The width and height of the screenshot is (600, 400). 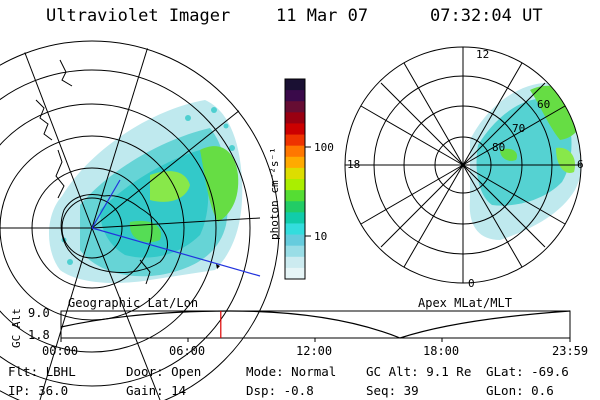 I want to click on color-scale-bar, so click(x=295, y=179).